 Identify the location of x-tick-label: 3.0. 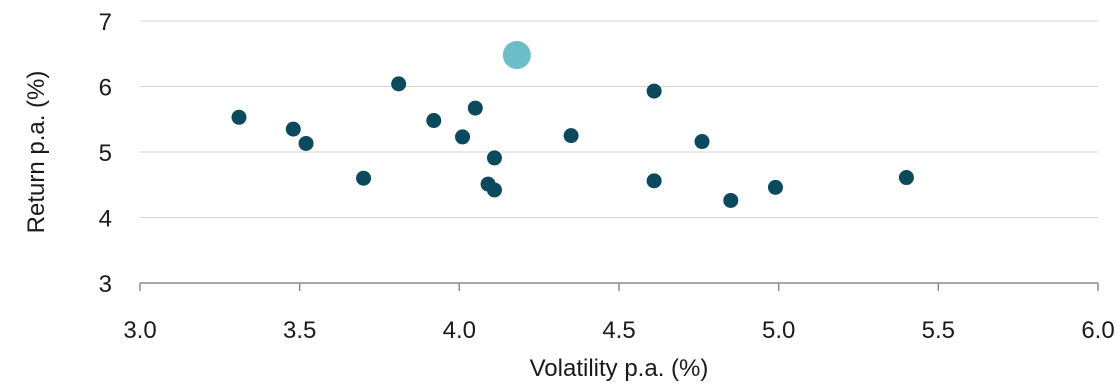
(139, 330).